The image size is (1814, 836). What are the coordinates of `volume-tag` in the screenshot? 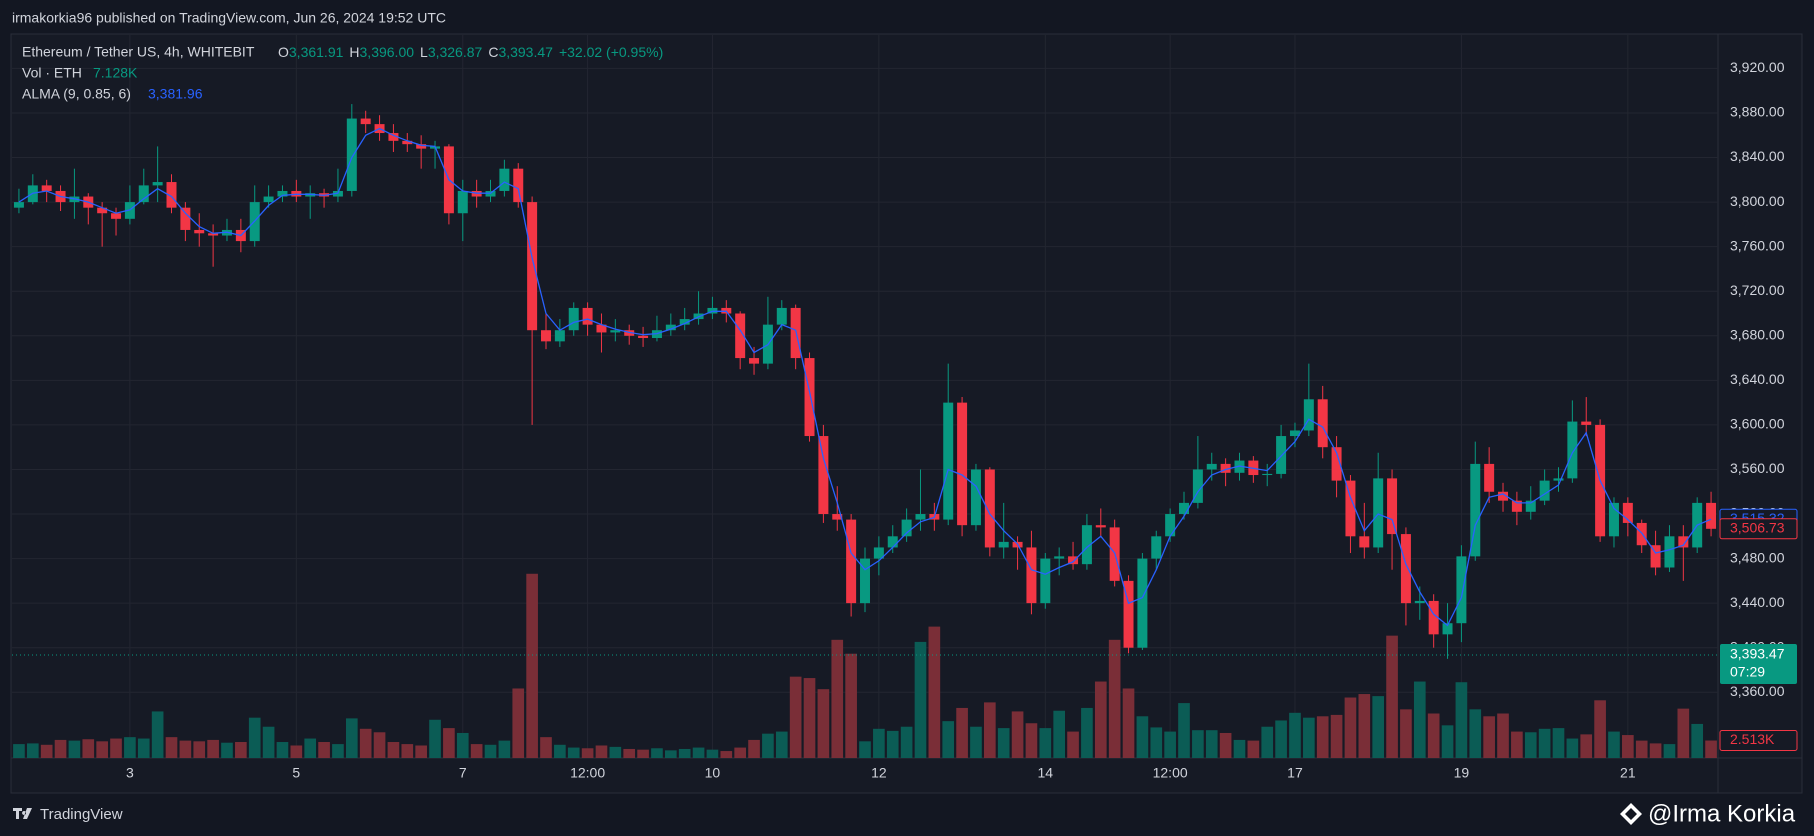 It's located at (1758, 741).